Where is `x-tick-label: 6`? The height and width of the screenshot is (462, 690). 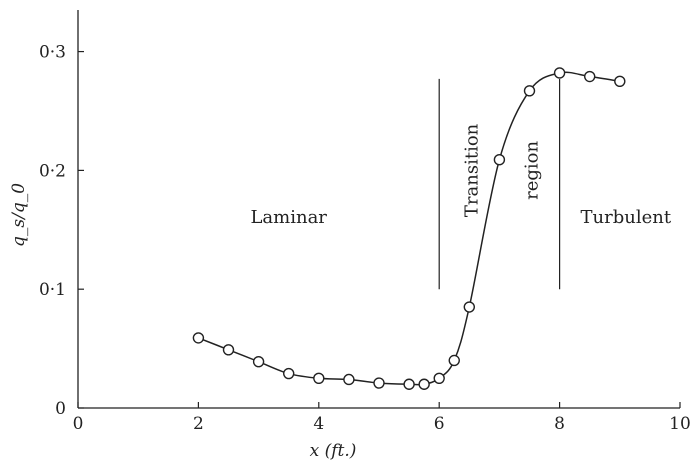 x-tick-label: 6 is located at coordinates (439, 424).